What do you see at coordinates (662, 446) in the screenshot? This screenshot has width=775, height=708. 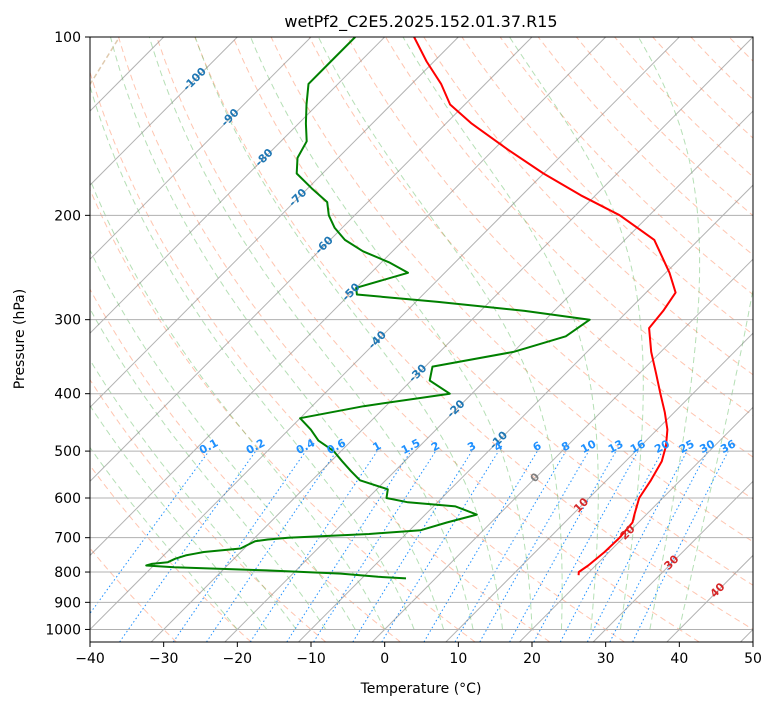 I see `mixing-ratio-label: 20` at bounding box center [662, 446].